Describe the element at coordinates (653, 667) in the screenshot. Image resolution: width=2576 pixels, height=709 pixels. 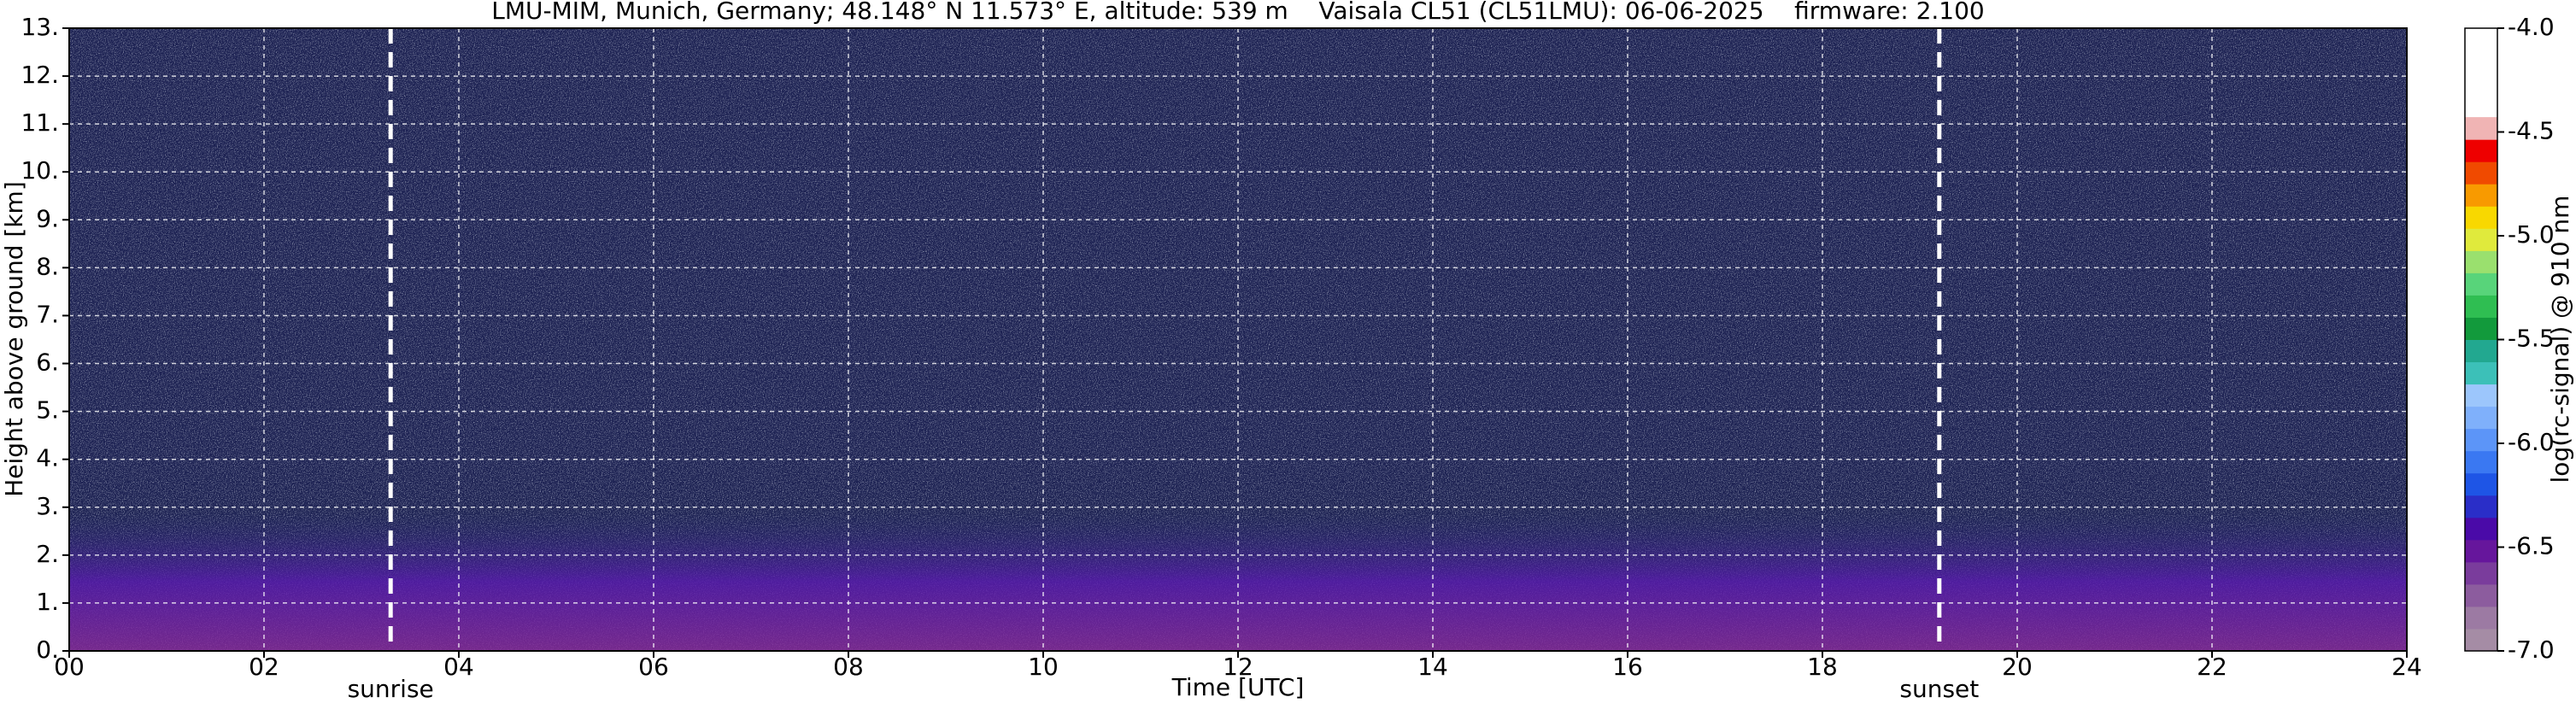
I see `x-tick-label: 06` at that location.